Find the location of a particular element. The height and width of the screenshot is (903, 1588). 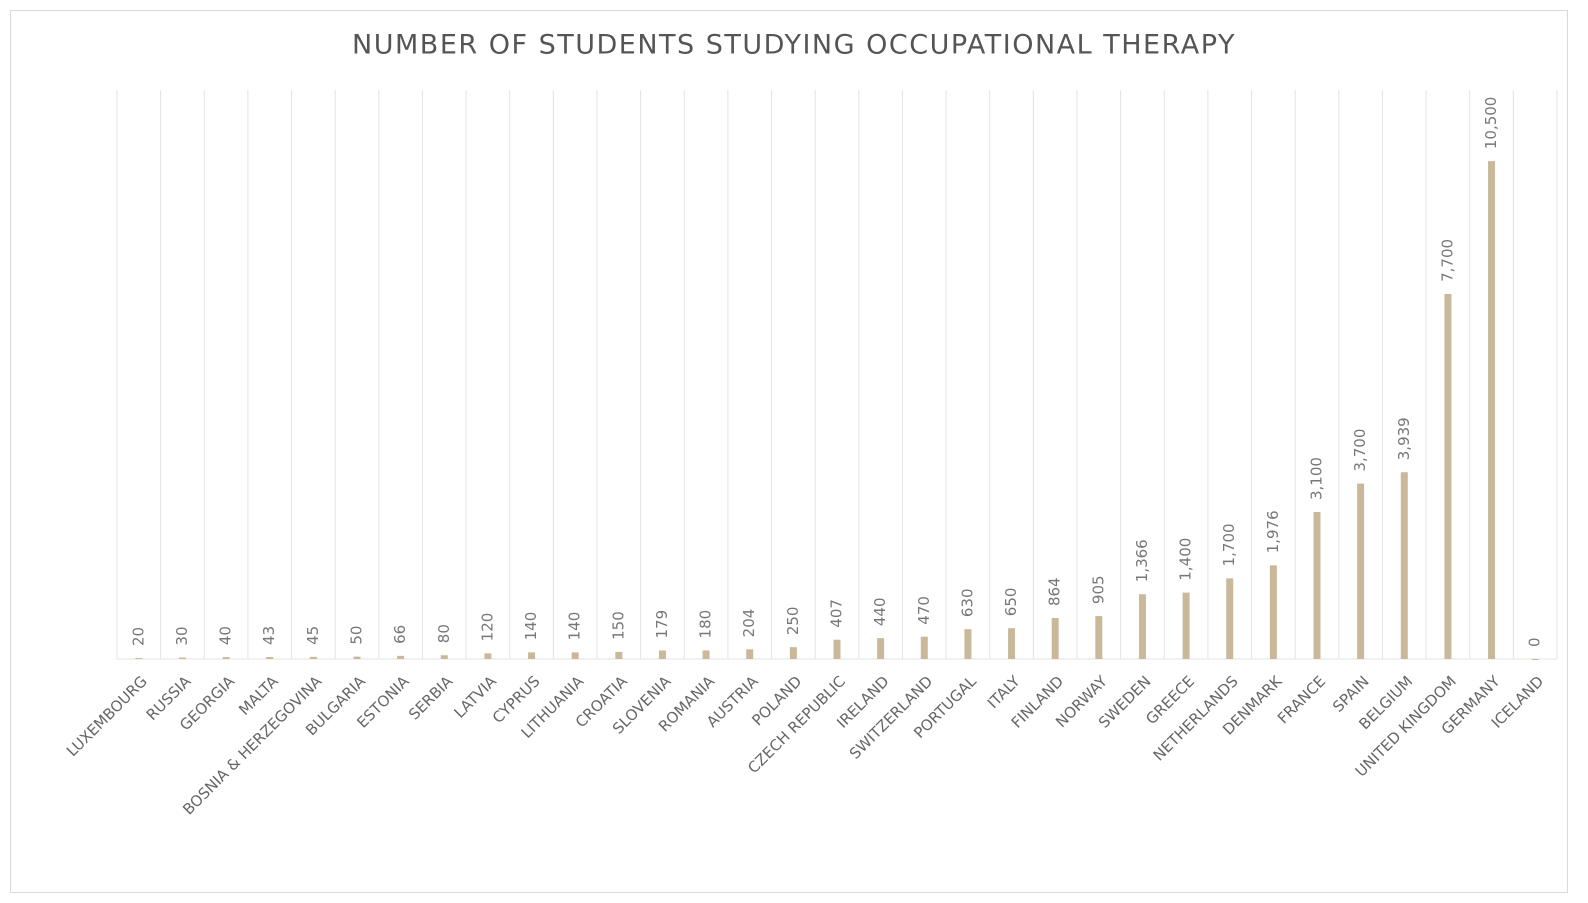

data-label: 30 is located at coordinates (182, 635).